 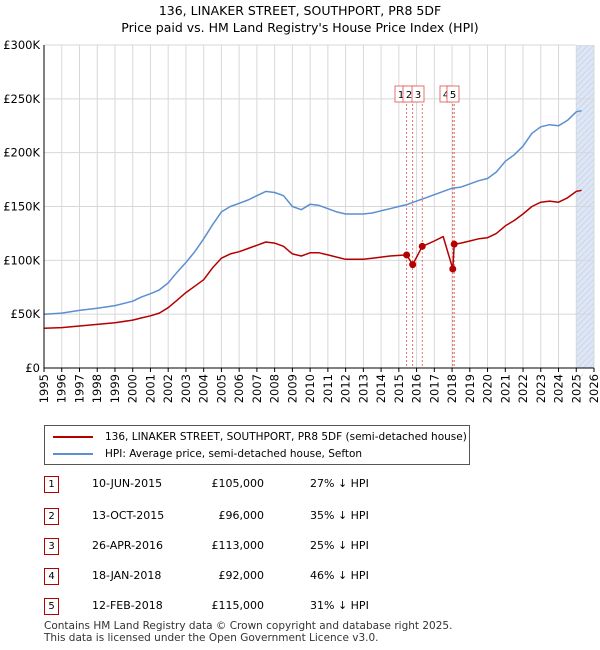 I want to click on sale-price: £113,000, so click(x=238, y=545).